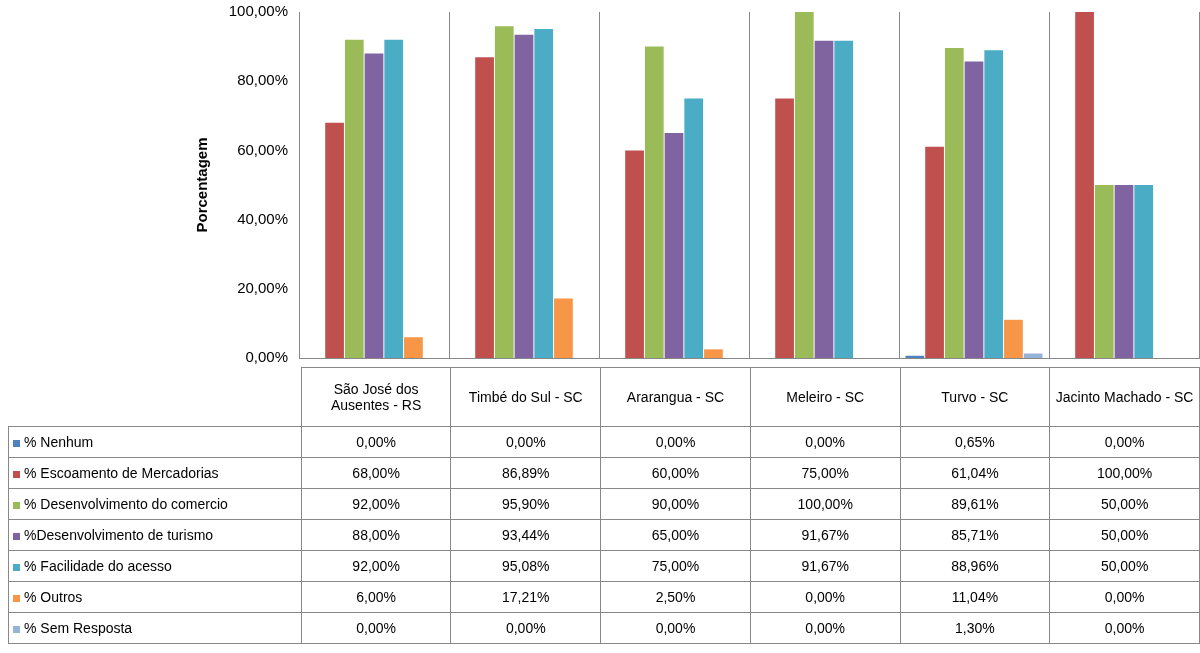 The image size is (1200, 653). Describe the element at coordinates (675, 397) in the screenshot. I see `x-tick-label: Ararangua - SC` at that location.